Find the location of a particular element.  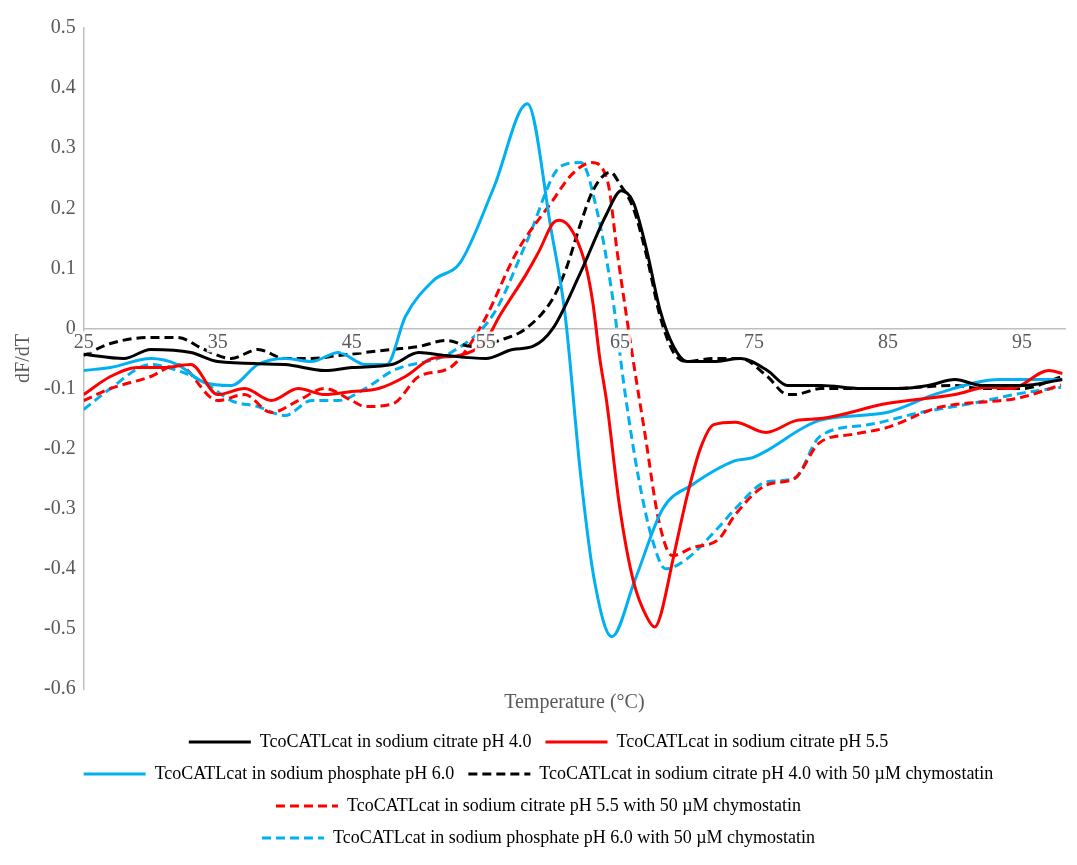

legend-label: TcoCATLcat in sodium citrate pH 4.0 with 50 µM chymostatin is located at coordinates (766, 772).